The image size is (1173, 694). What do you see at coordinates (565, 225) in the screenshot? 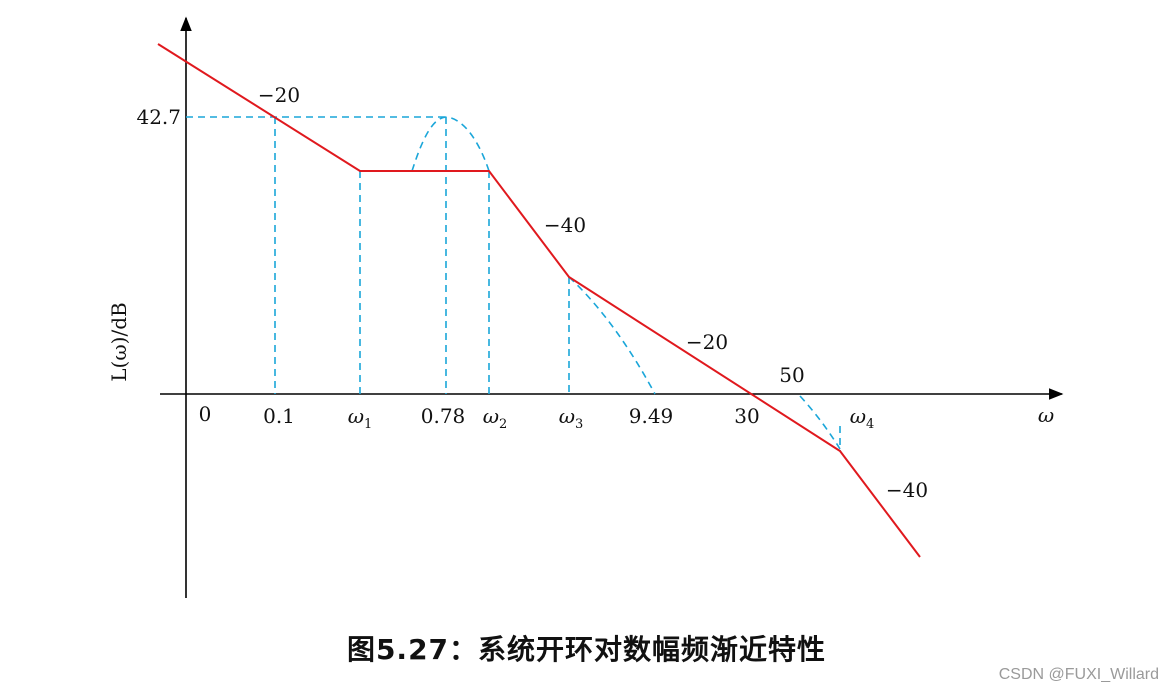
I see `slope-label-2: −40` at bounding box center [565, 225].